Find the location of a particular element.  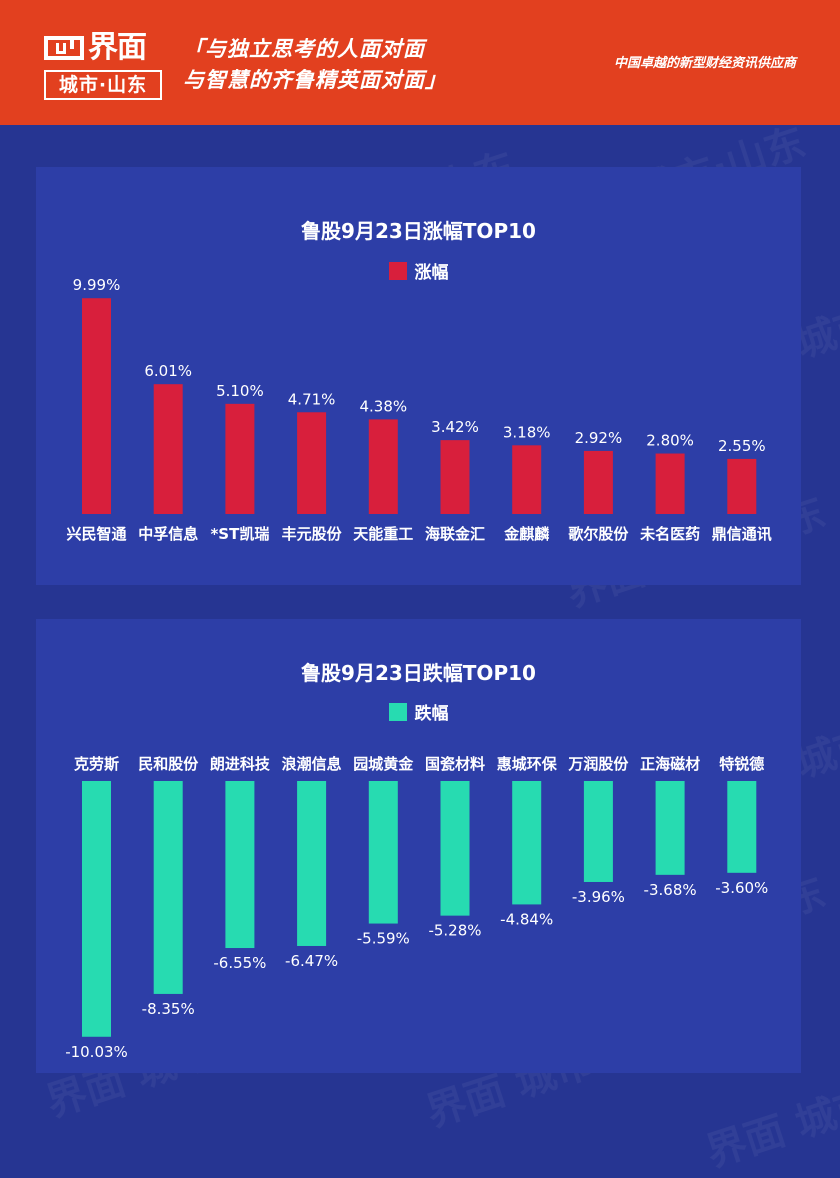

logo: 界面 城市·山东 is located at coordinates (103, 65).